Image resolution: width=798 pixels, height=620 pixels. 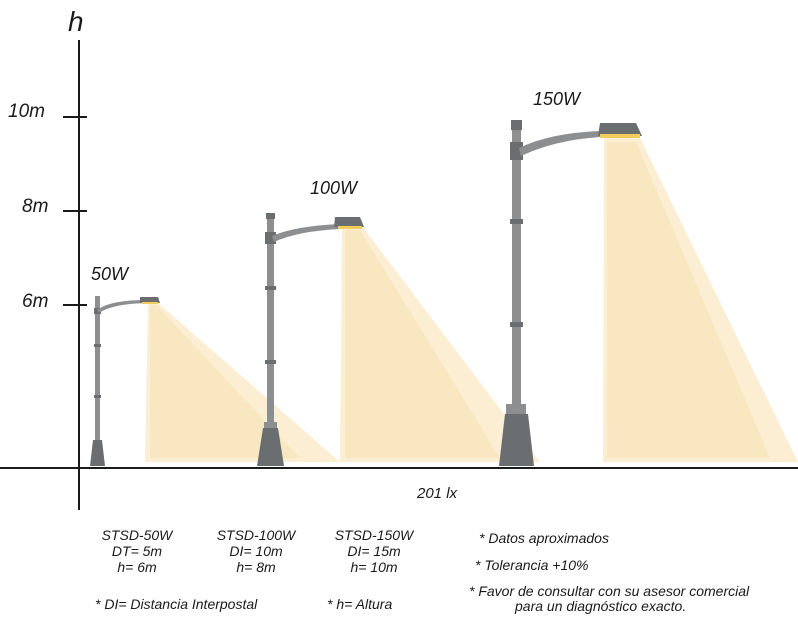 I want to click on footnote-approximate: * Datos aproximados, so click(x=544, y=538).